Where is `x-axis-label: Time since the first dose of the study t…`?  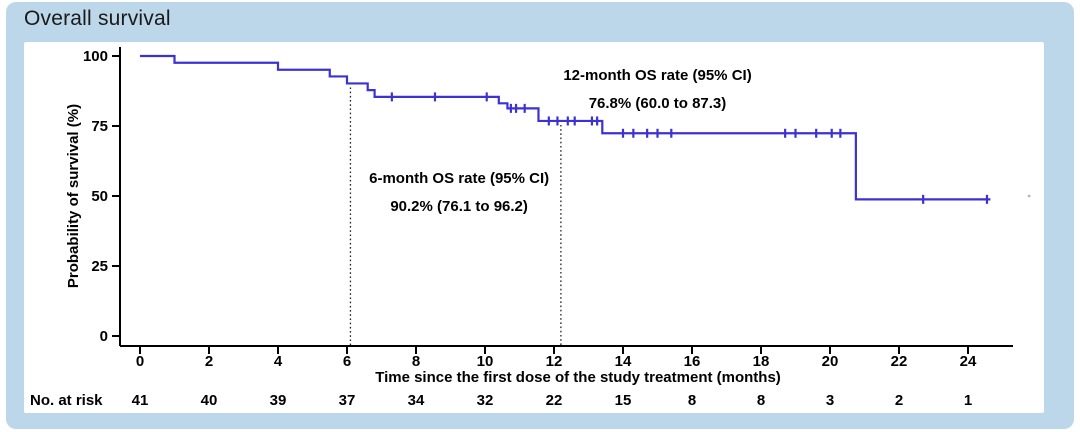
x-axis-label: Time since the first dose of the study t… is located at coordinates (578, 377).